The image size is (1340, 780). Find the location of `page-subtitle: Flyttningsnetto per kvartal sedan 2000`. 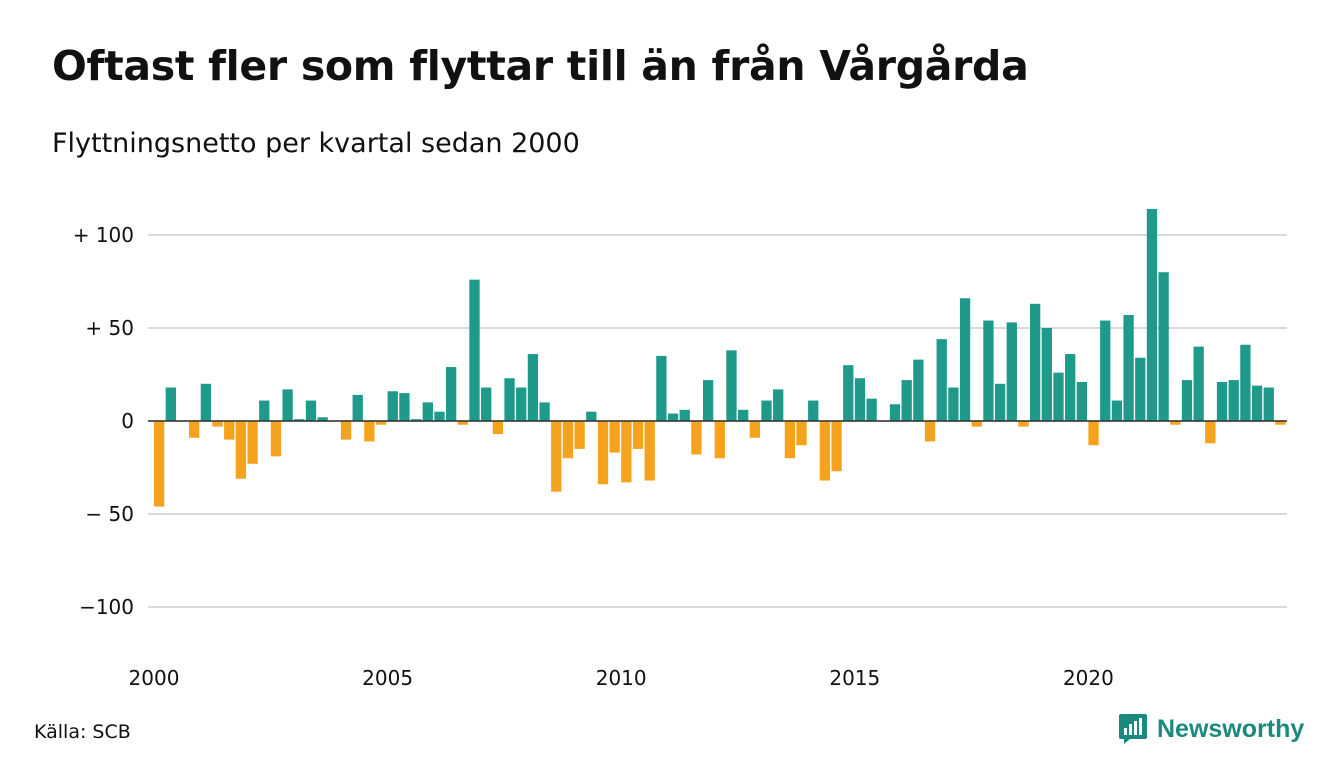

page-subtitle: Flyttningsnetto per kvartal sedan 2000 is located at coordinates (316, 143).